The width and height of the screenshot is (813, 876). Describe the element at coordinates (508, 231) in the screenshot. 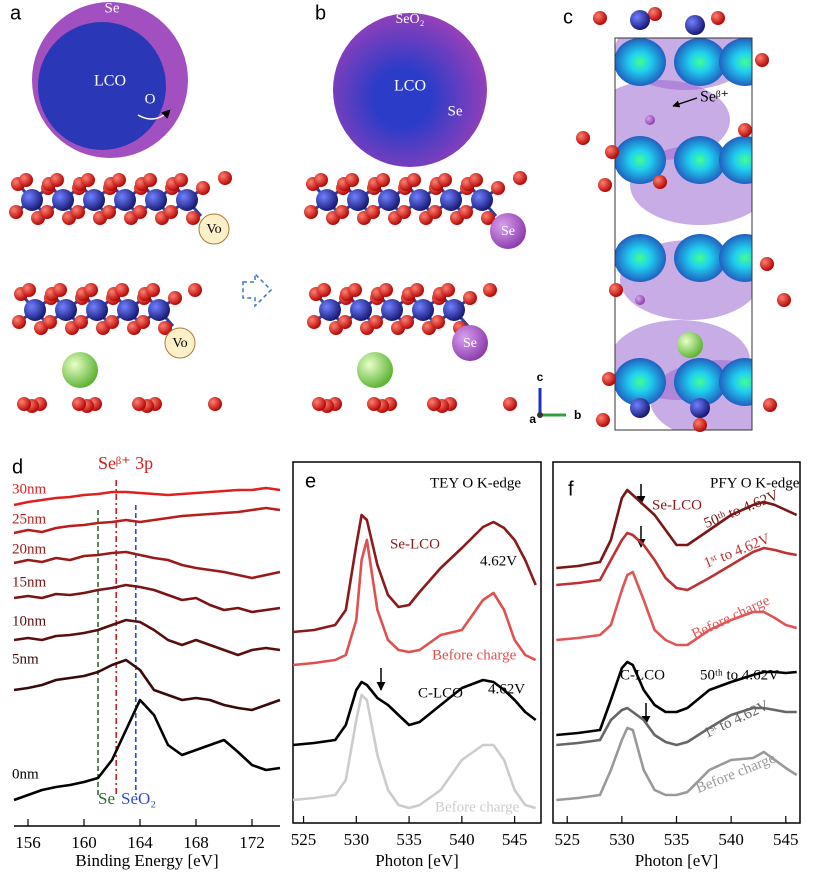

I see `dopant-label: Se` at that location.